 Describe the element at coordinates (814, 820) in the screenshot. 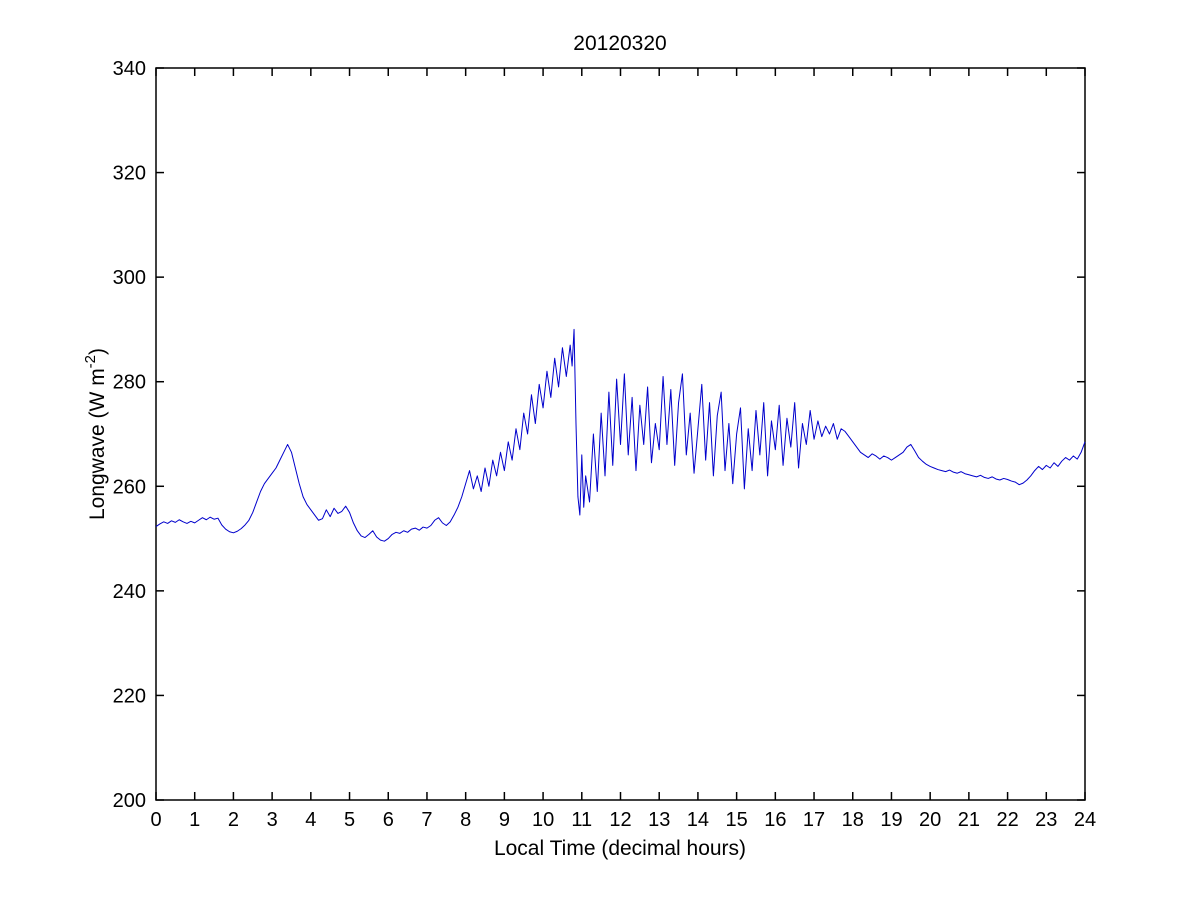

I see `x-tick-label: 17` at that location.